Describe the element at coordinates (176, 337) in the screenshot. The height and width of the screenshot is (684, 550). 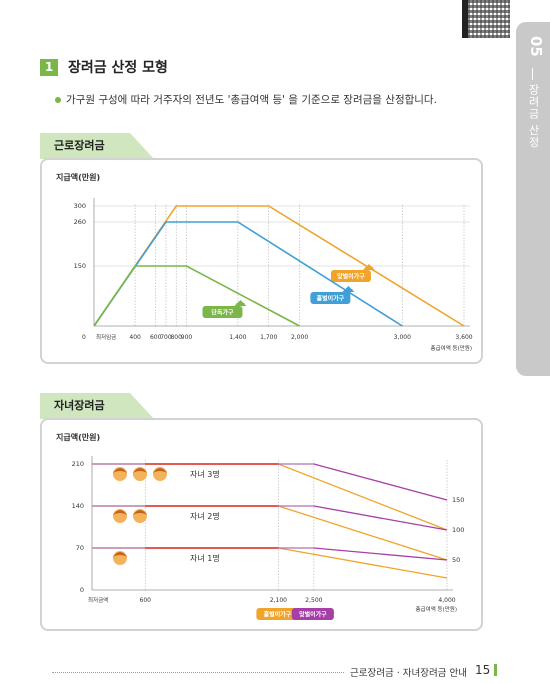
I see `chart1-x-tick-label: 800` at that location.